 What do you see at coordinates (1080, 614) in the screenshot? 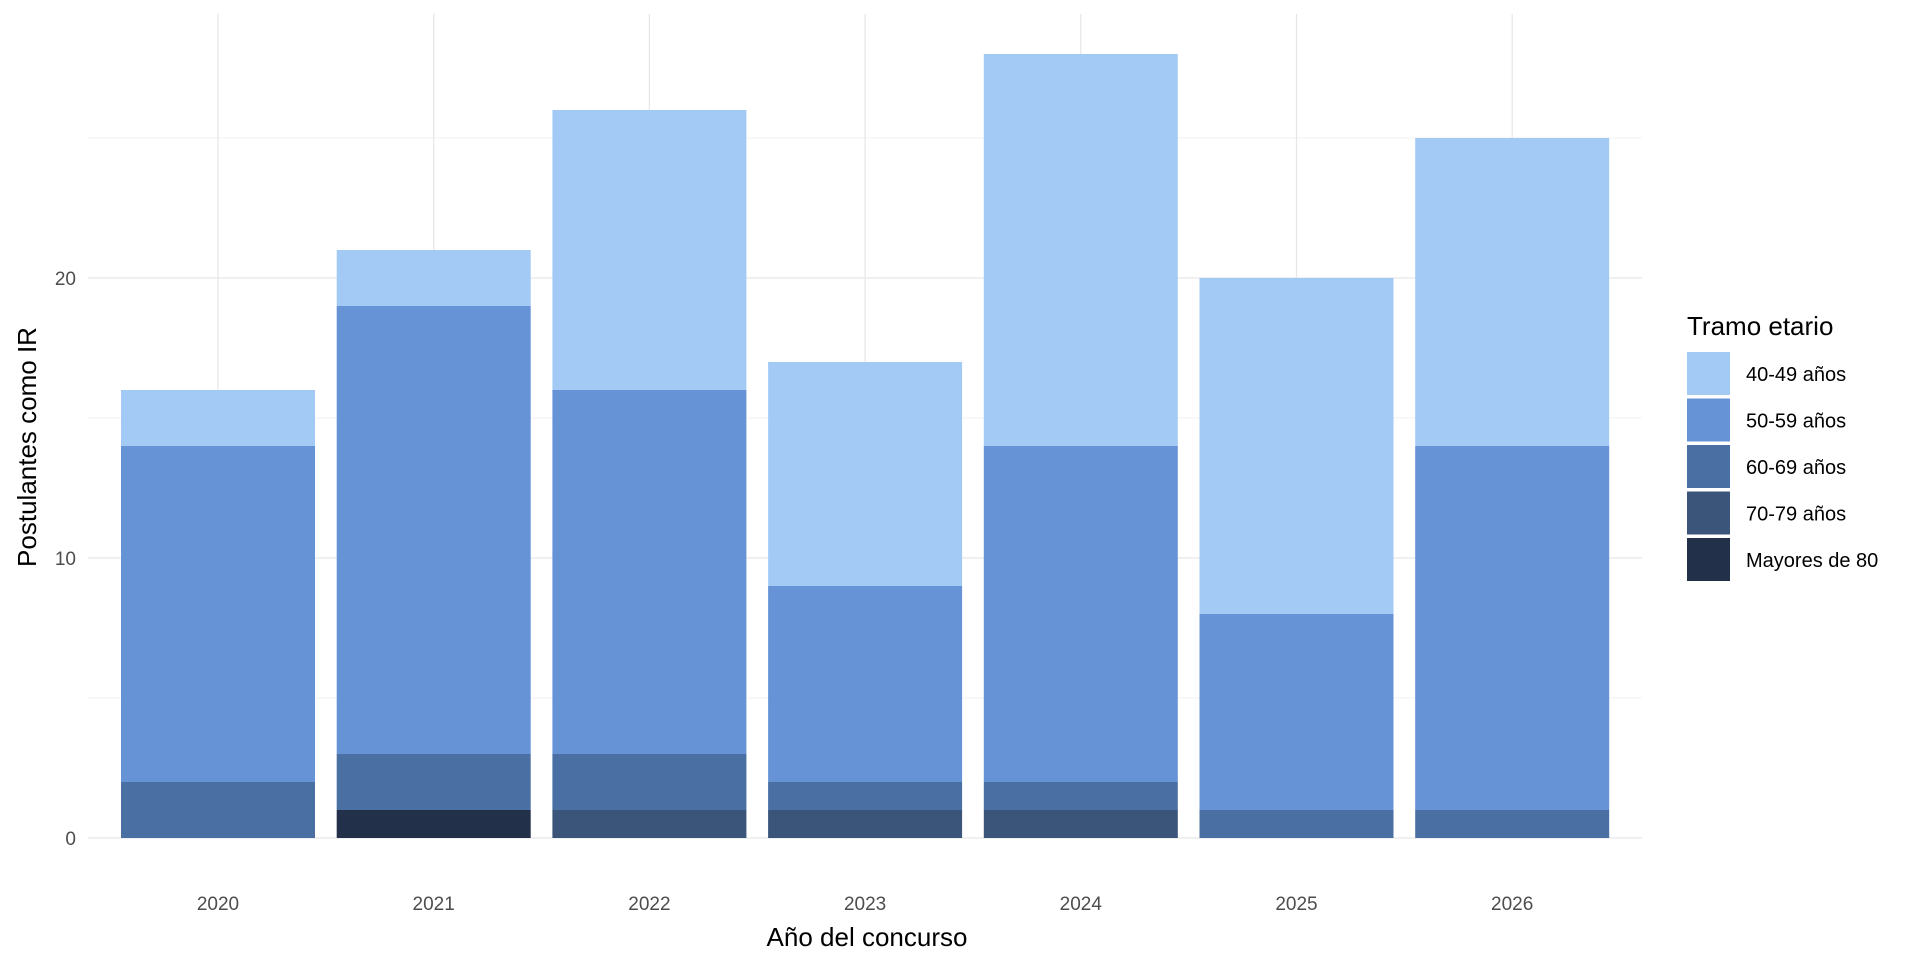
I see `bar-segment-2024-50-59-años: 50-59 años: 12` at bounding box center [1080, 614].